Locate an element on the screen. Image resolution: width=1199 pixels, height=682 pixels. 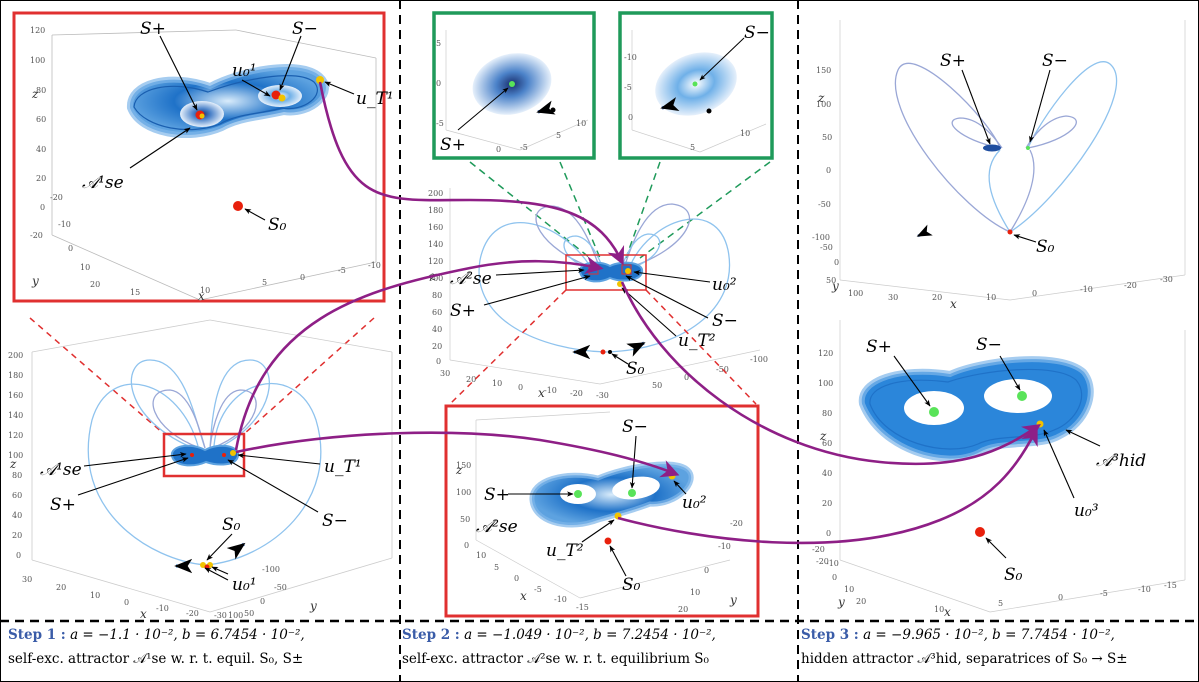
label-A2: 𝒜²se is located at coordinates (471, 279).